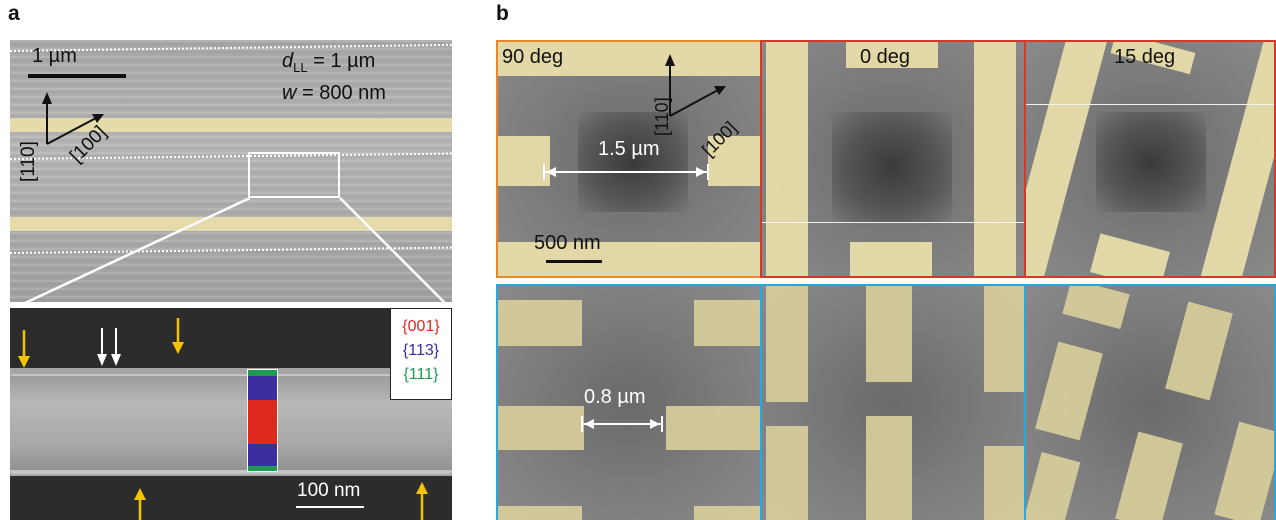 This screenshot has width=1276, height=520. What do you see at coordinates (263, 373) in the screenshot?
I see `facet-111-top` at bounding box center [263, 373].